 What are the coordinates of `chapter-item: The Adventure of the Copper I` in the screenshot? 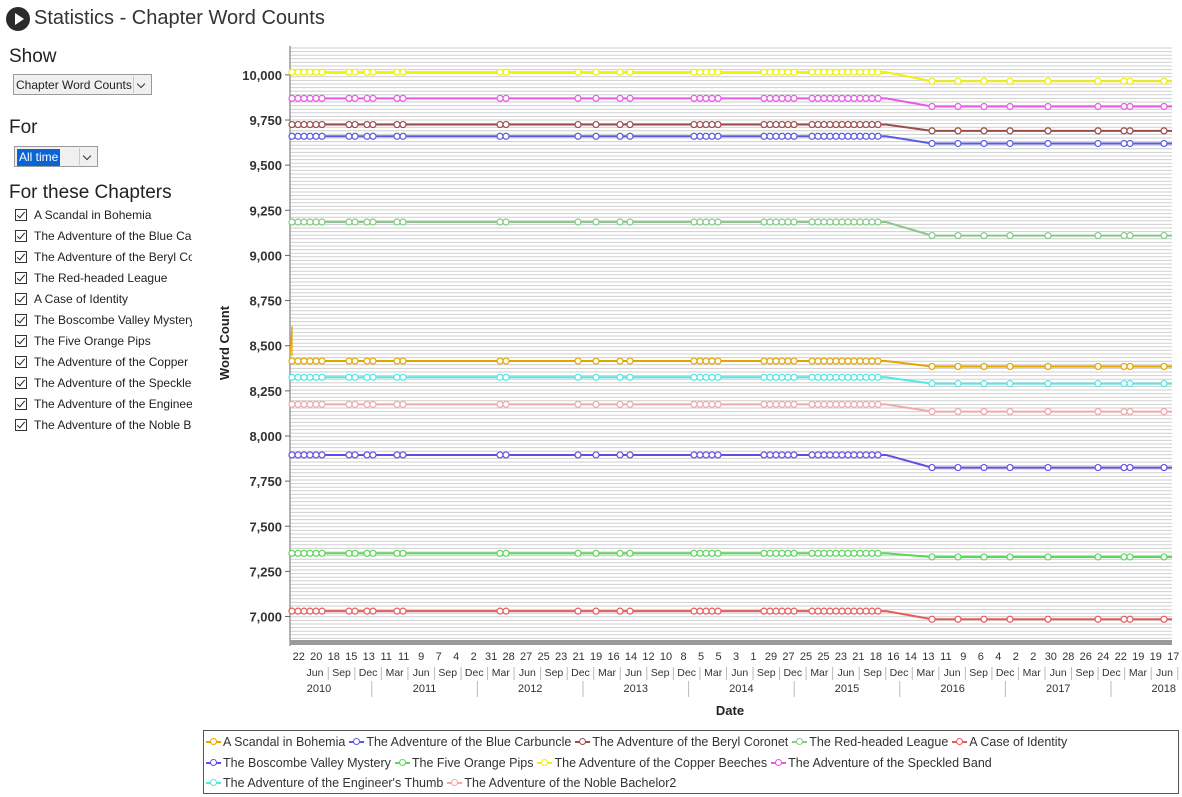 It's located at (103, 363).